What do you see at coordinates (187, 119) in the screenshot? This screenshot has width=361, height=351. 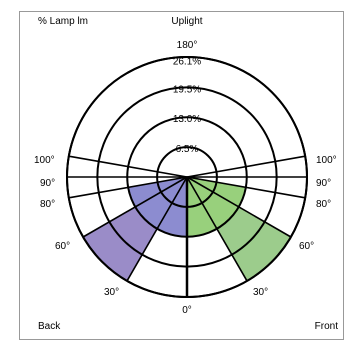 I see `radial-tick-label-2: 13.0%` at bounding box center [187, 119].